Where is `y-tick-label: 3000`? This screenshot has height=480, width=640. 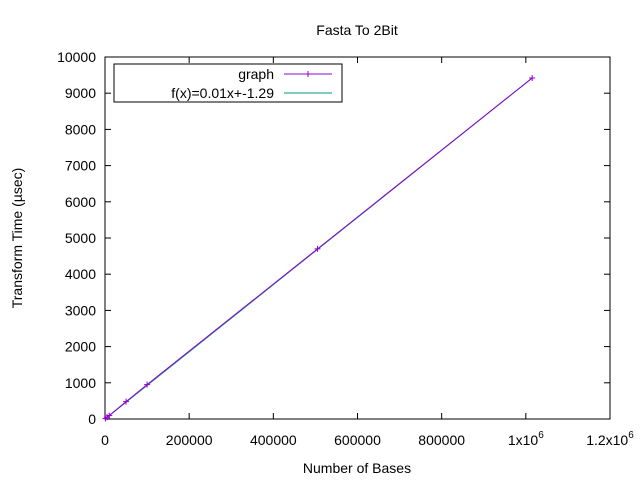
y-tick-label: 3000 is located at coordinates (80, 310).